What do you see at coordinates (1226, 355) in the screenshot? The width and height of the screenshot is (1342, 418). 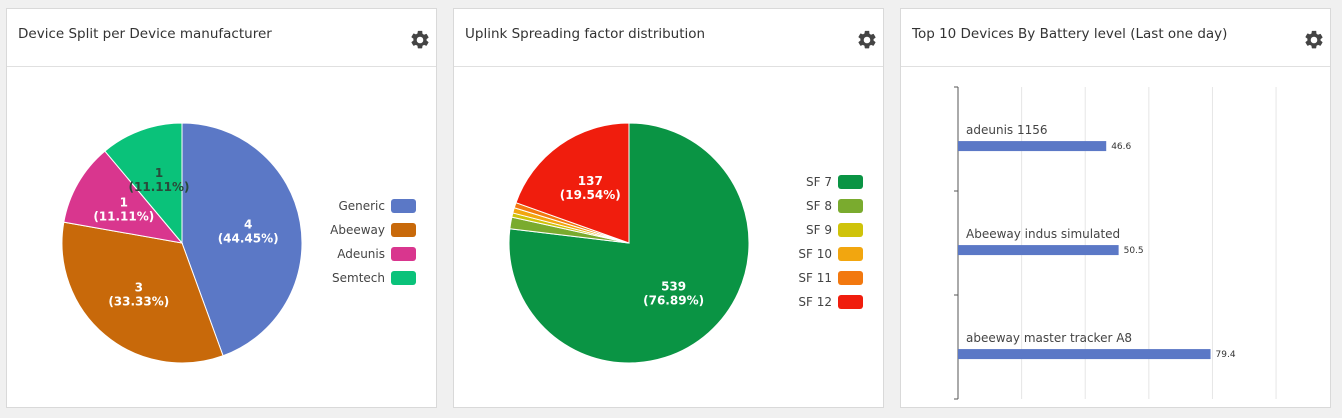 I see `bar-value-label: 79.4` at bounding box center [1226, 355].